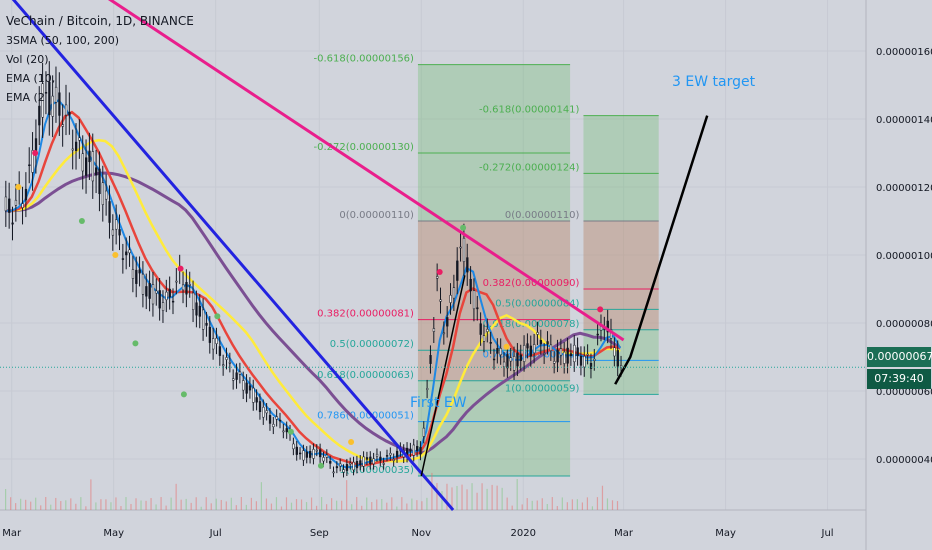 This screenshot has width=932, height=550. What do you see at coordinates (27, 59) in the screenshot?
I see `legend-volume: Vol (20)` at bounding box center [27, 59].